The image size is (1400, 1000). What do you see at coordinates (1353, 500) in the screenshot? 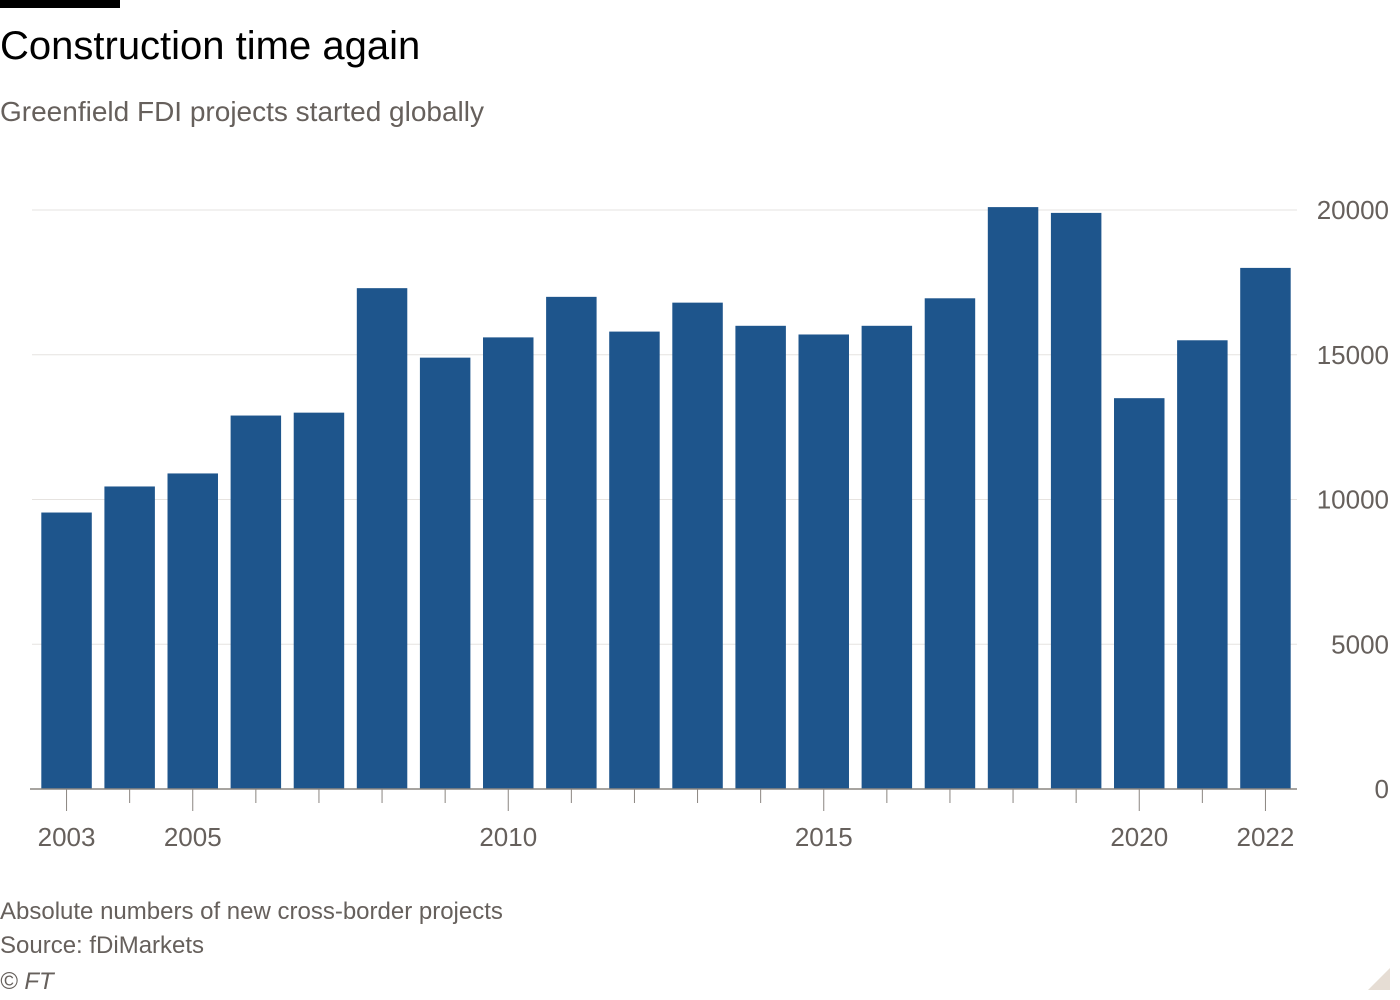
I see `y-tick-label: 10000` at bounding box center [1353, 500].